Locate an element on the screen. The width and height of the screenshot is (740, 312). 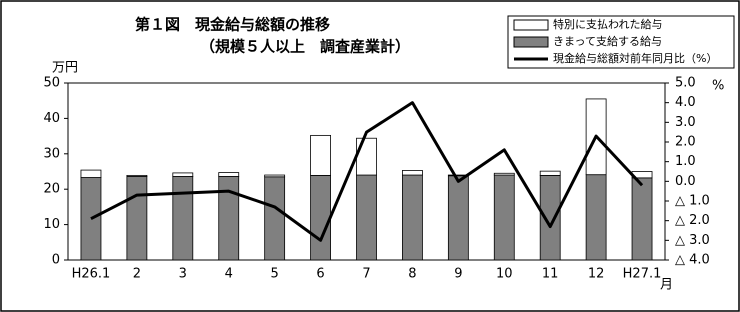
y2-tick-label: △ 3.0 is located at coordinates (692, 240).